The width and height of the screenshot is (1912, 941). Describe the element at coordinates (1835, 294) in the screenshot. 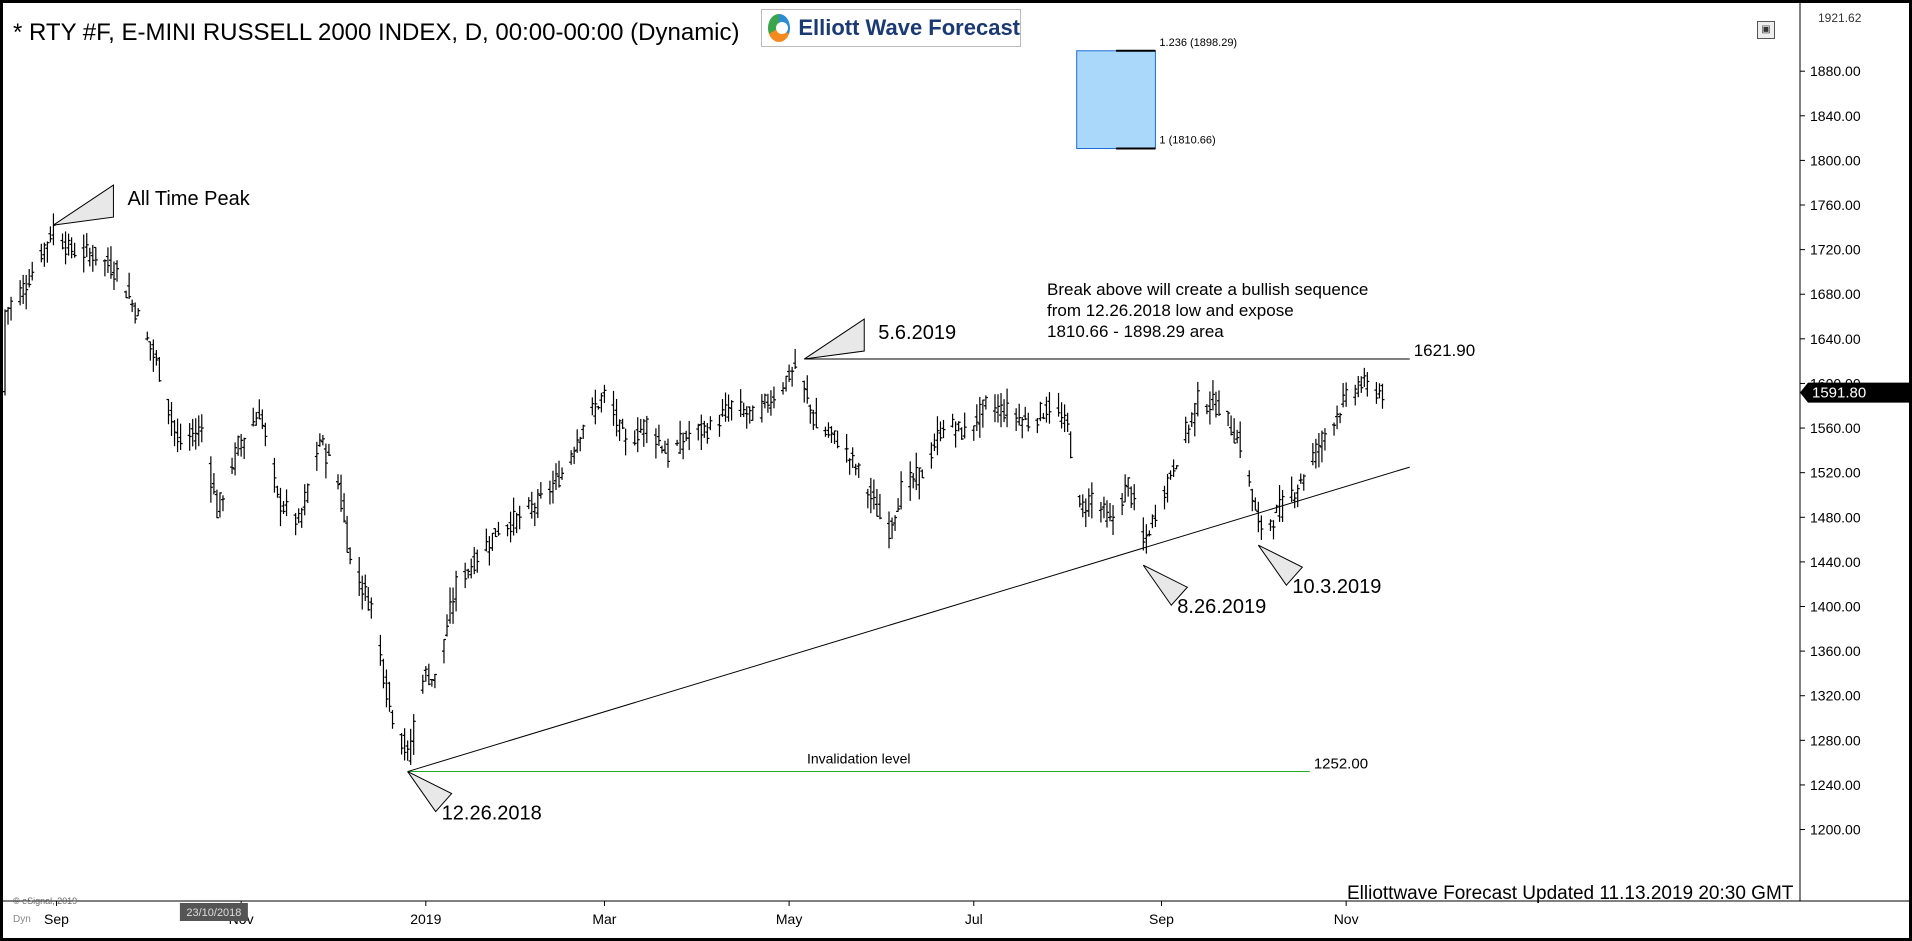

I see `y-tick-label: 1680.00` at that location.